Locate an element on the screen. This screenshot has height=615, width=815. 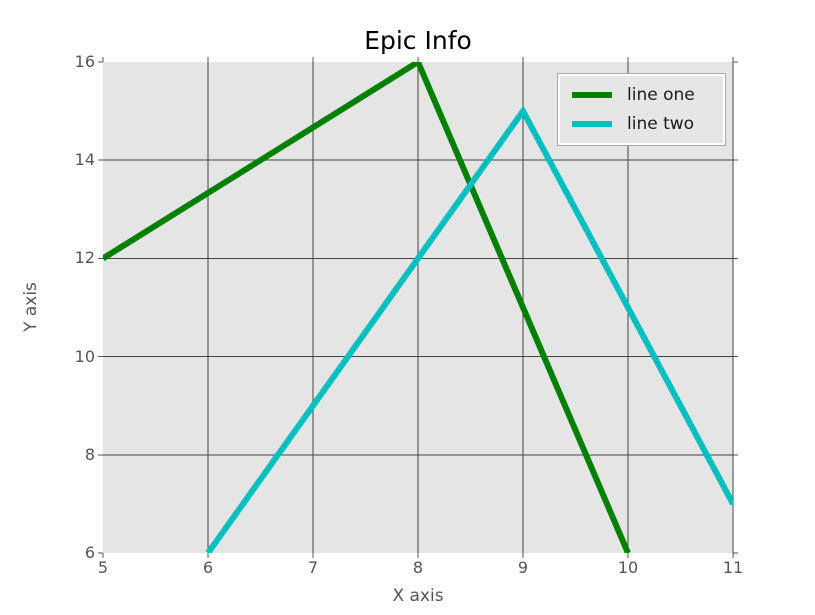
x-tick-label: 6 is located at coordinates (208, 567).